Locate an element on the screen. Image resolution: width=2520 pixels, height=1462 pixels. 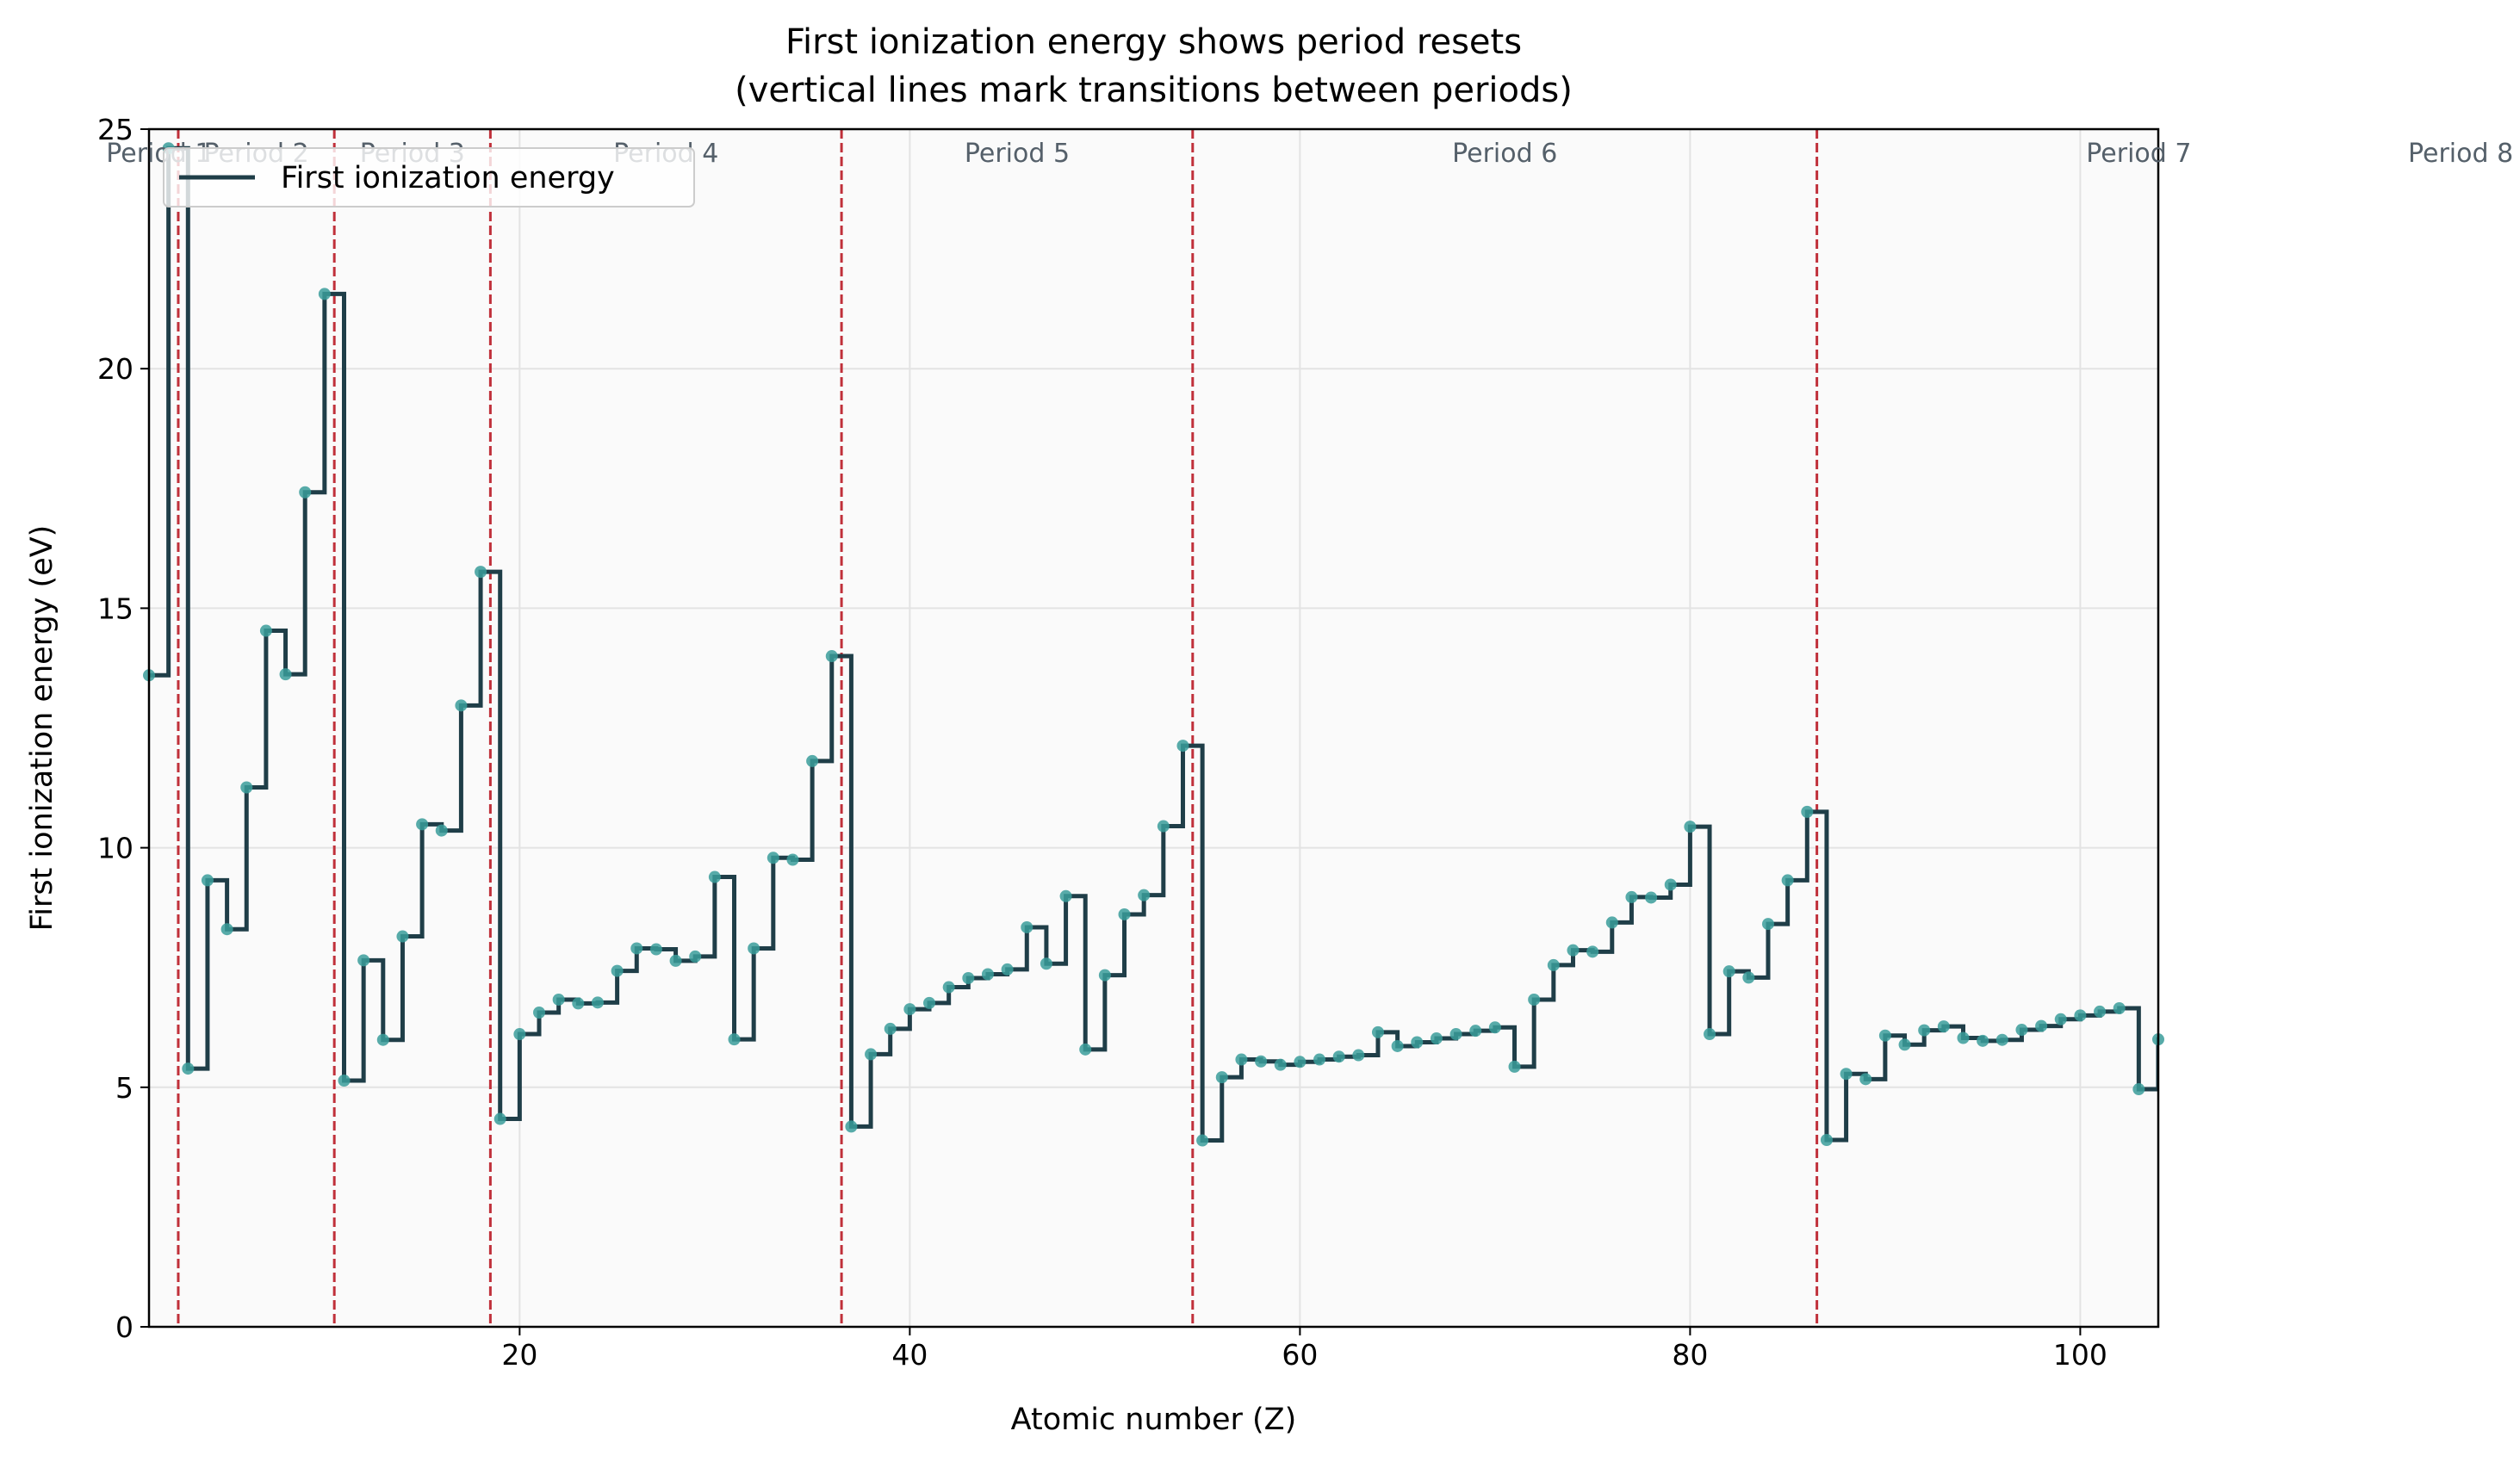
data-point-z55 is located at coordinates (1203, 1140).